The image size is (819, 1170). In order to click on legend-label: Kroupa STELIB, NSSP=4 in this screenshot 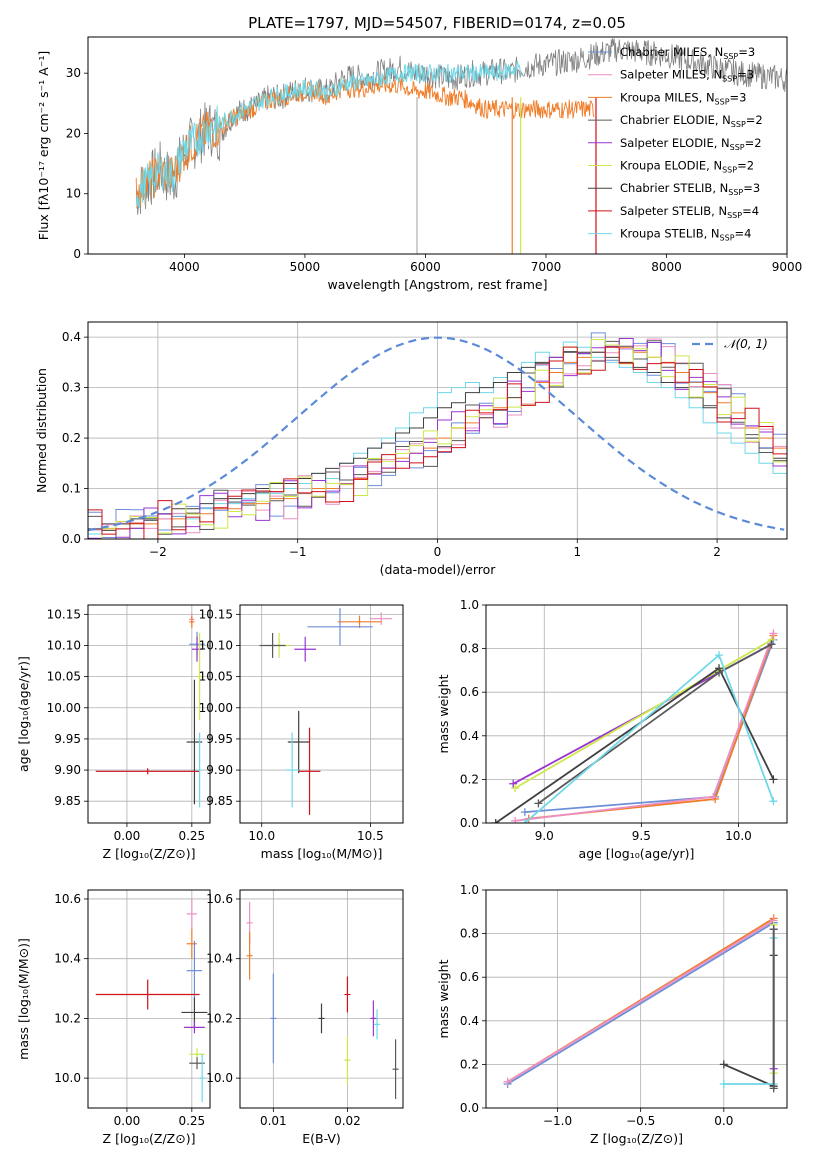, I will do `click(685, 235)`.